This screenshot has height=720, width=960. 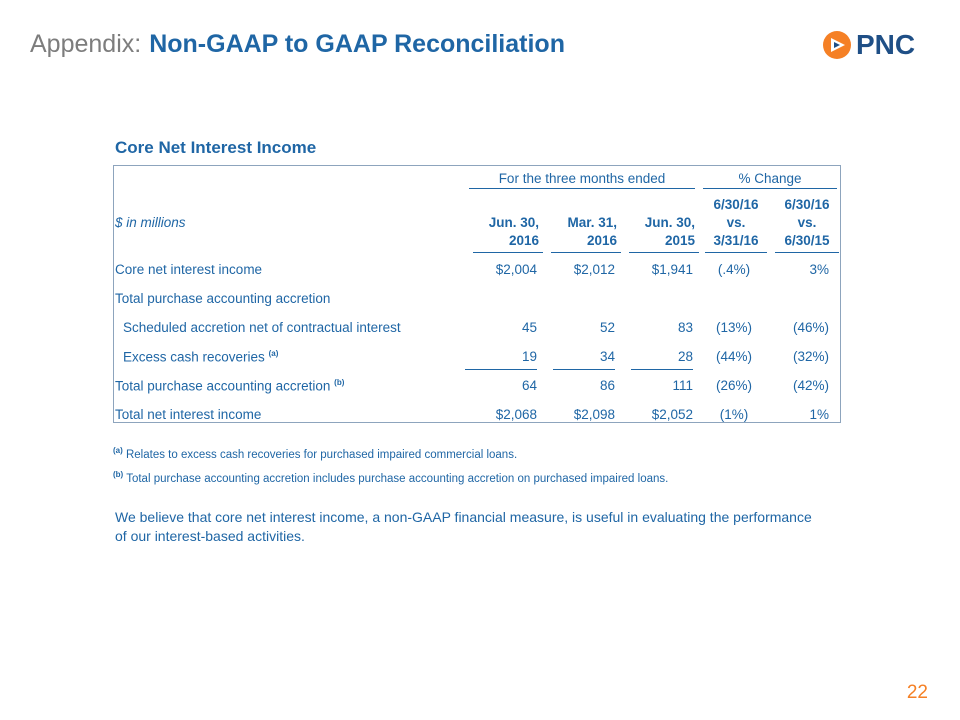 I want to click on cell-value: 34, so click(x=582, y=356).